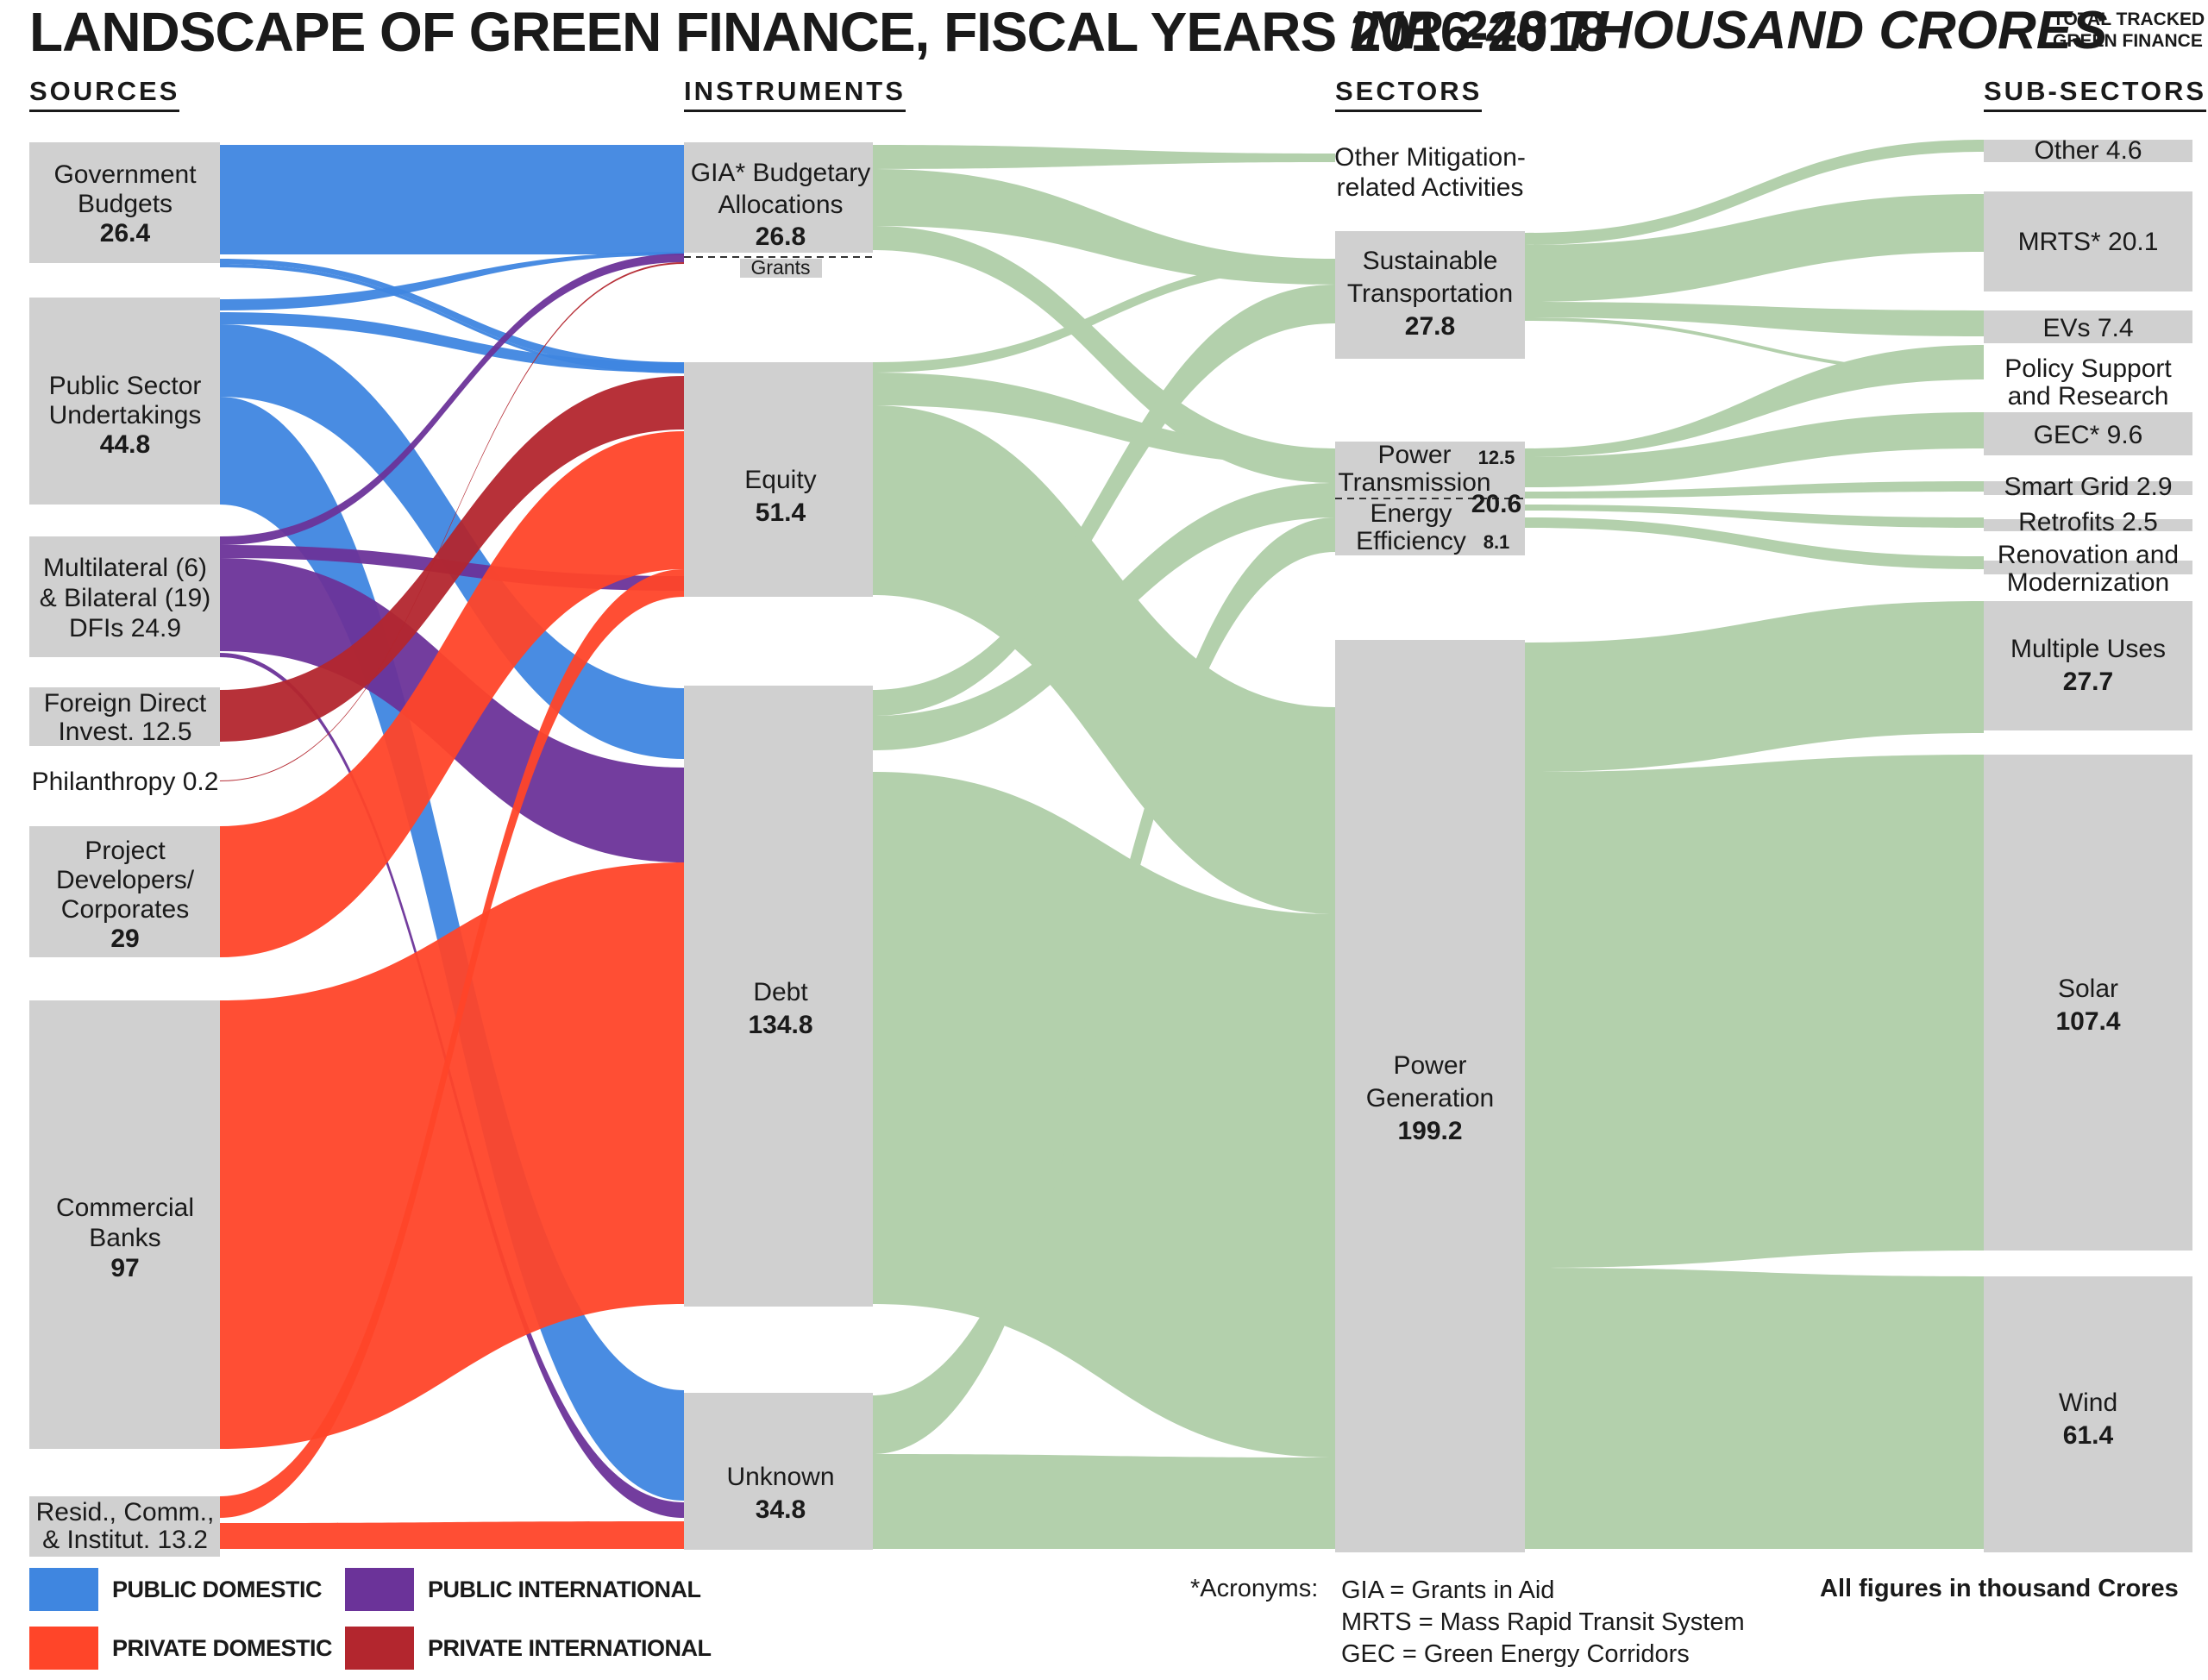 Image resolution: width=2208 pixels, height=1680 pixels. What do you see at coordinates (1755, 192) in the screenshot?
I see `flow-transport-other` at bounding box center [1755, 192].